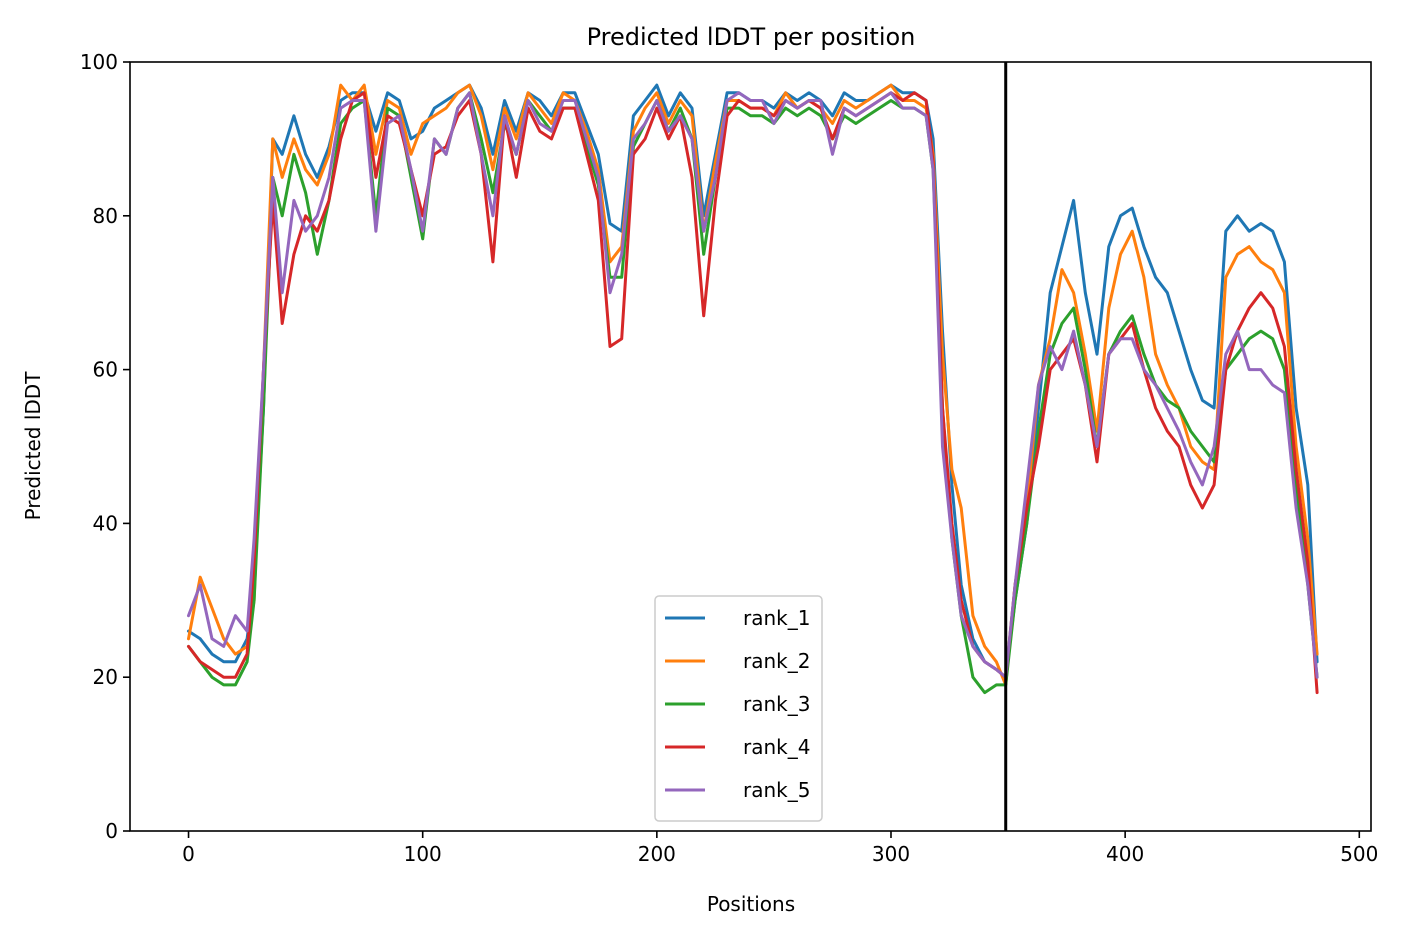  I want to click on y-tick-label: 40, so click(105, 523).